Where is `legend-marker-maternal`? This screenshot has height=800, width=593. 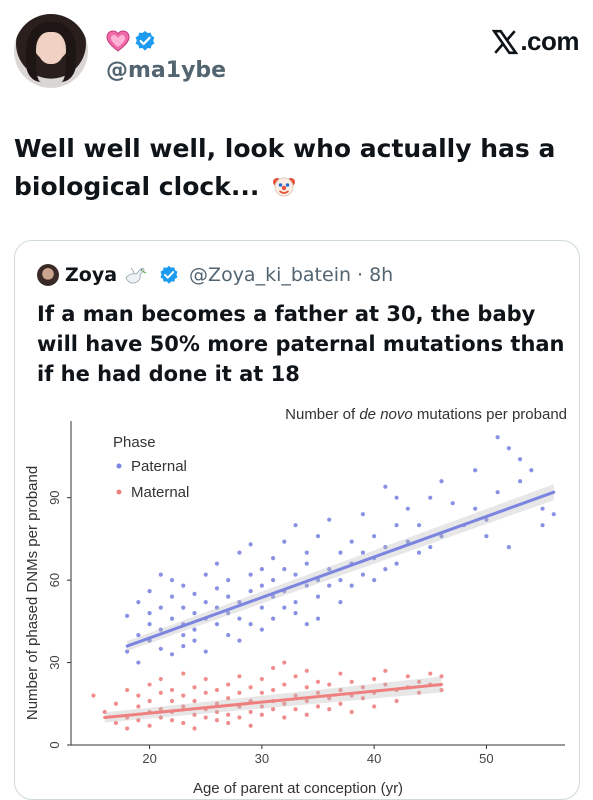
legend-marker-maternal is located at coordinates (119, 492).